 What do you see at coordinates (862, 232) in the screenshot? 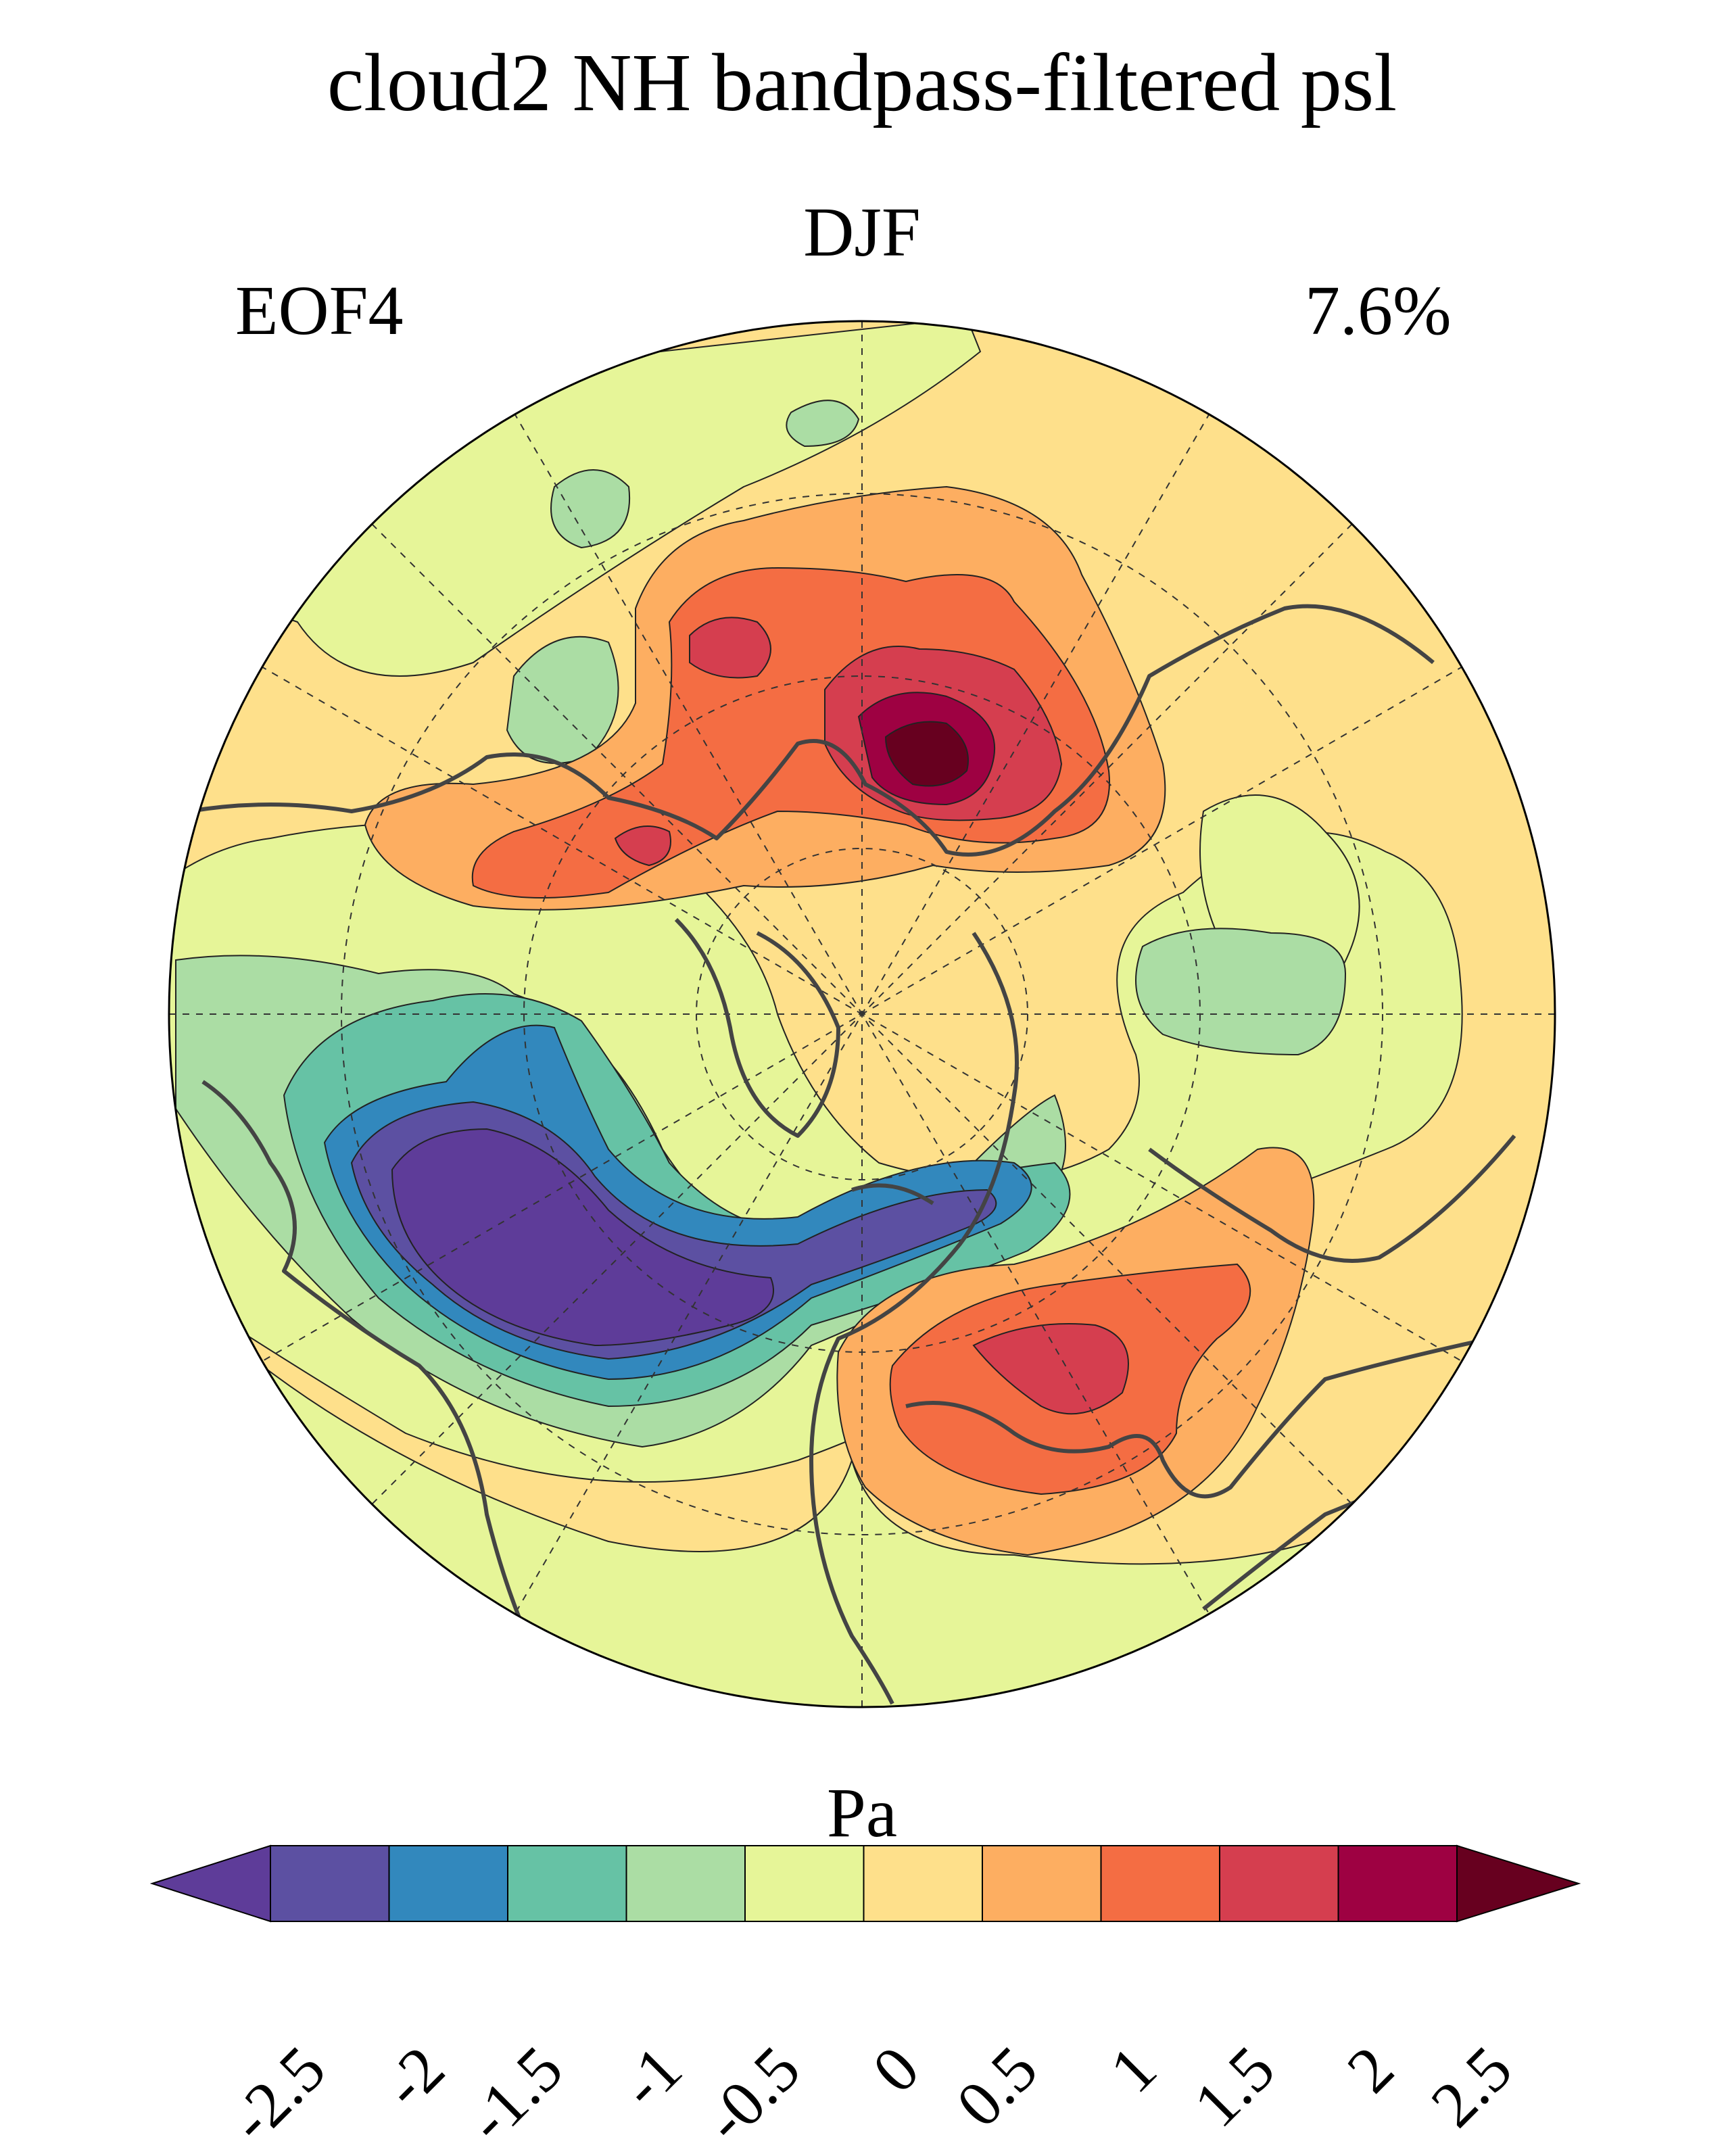
I see `season-label: DJF` at bounding box center [862, 232].